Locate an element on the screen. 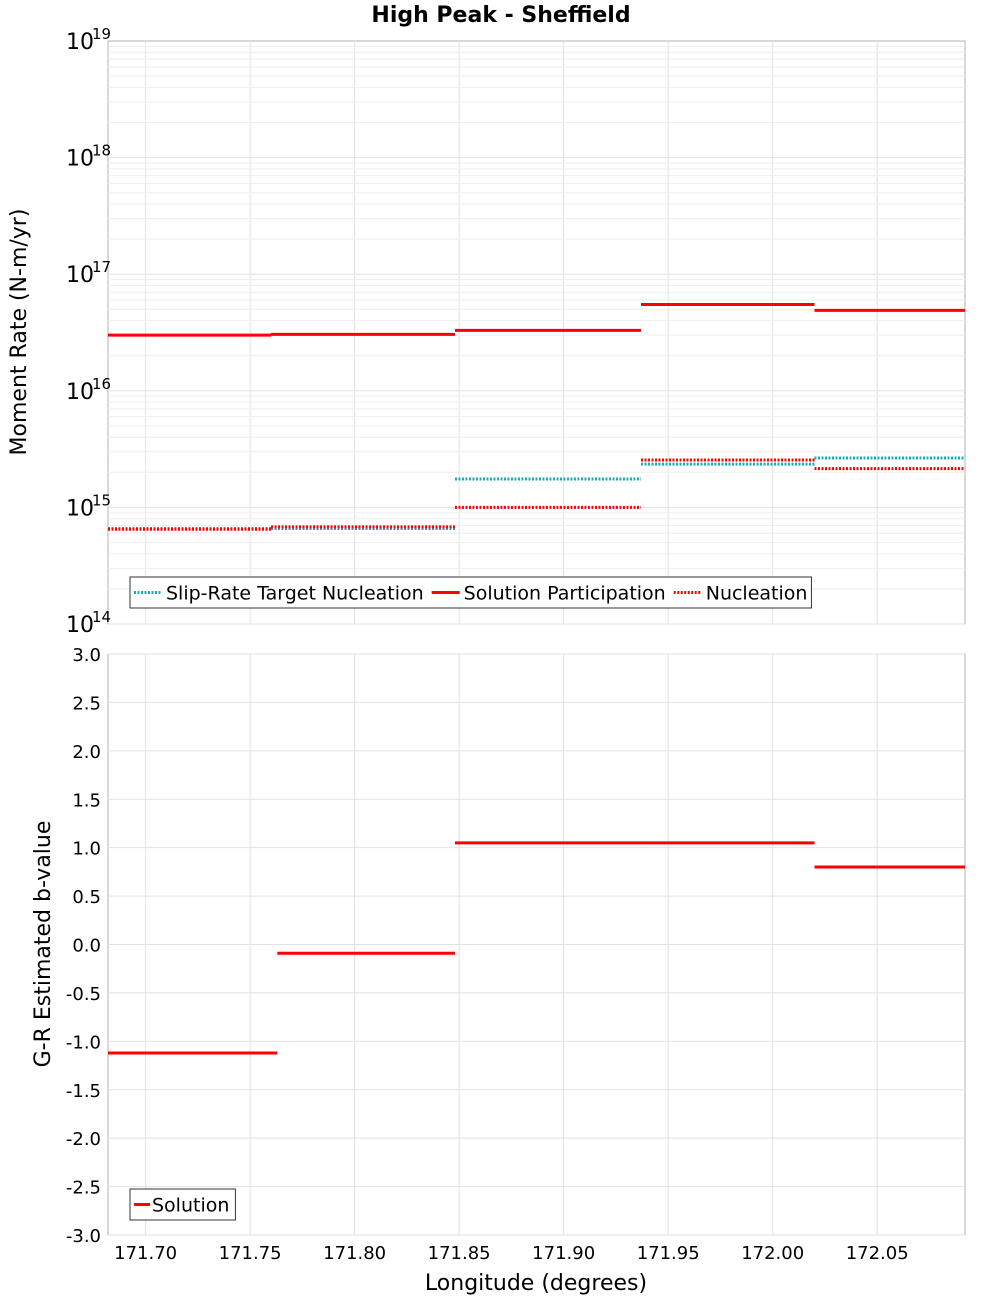 The image size is (1000, 1300). b-value-y-tick-label: 3.0 is located at coordinates (86, 655).